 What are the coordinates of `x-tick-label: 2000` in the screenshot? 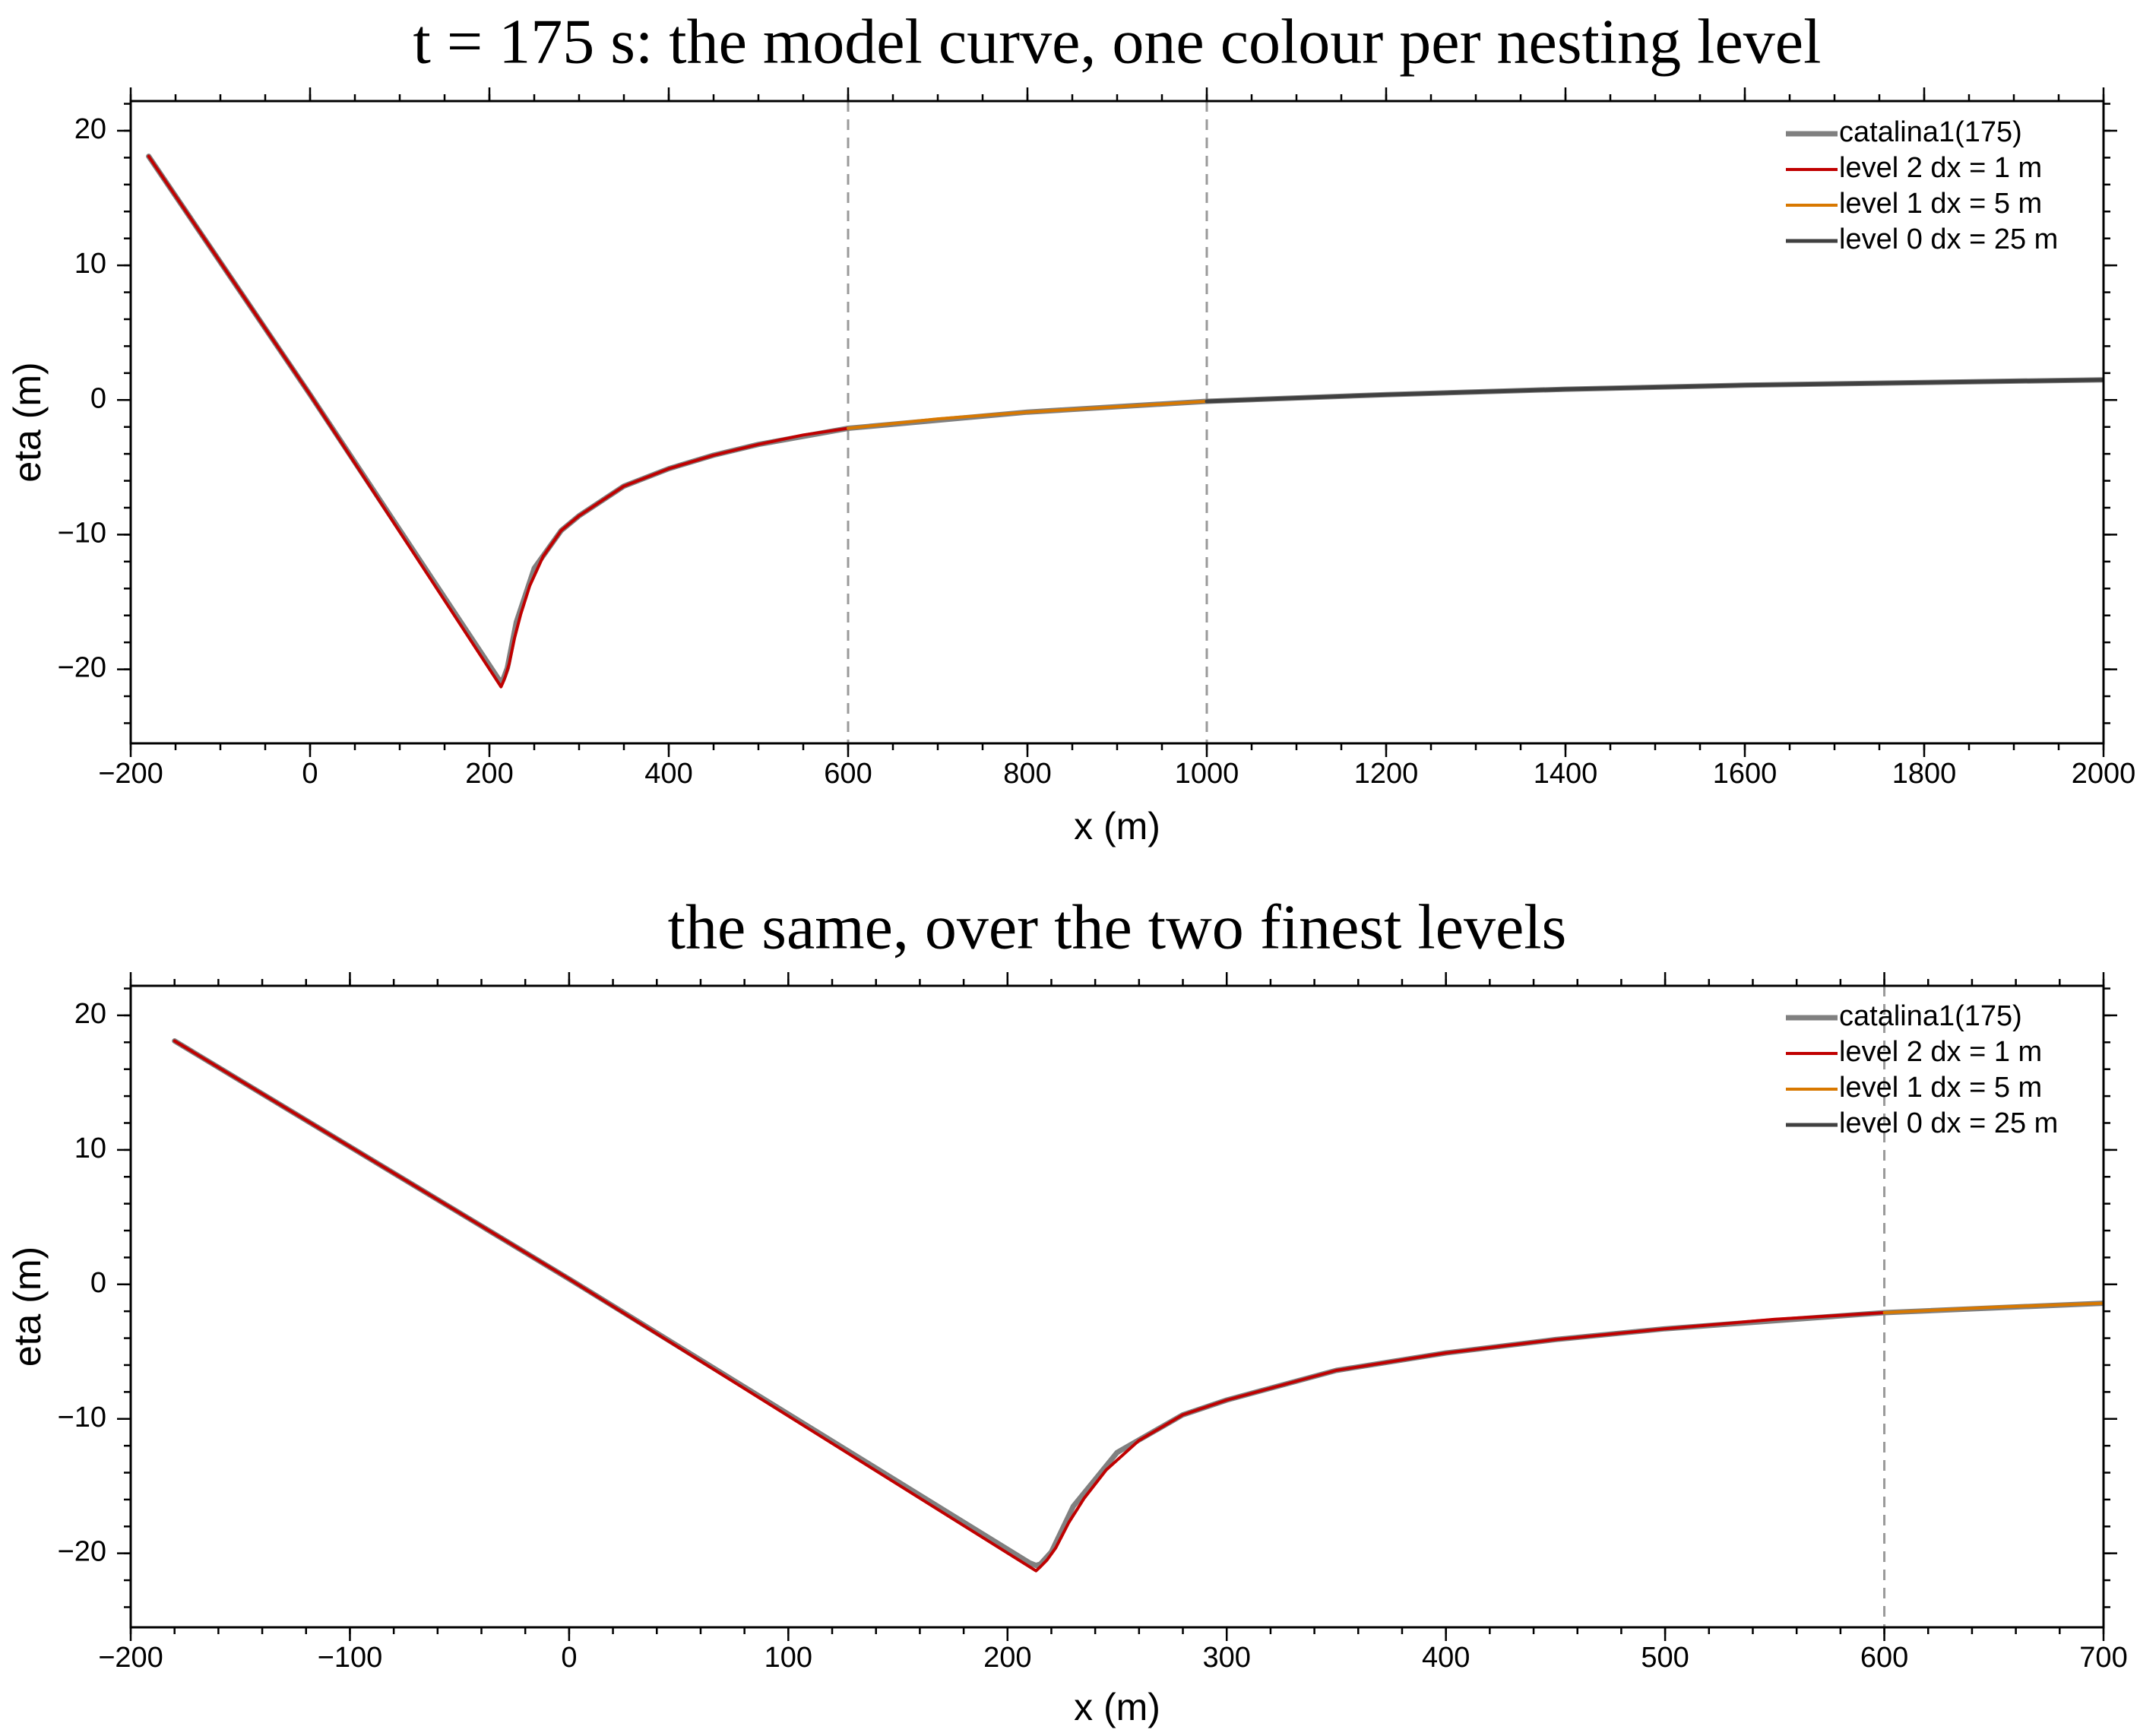 It's located at (2104, 774).